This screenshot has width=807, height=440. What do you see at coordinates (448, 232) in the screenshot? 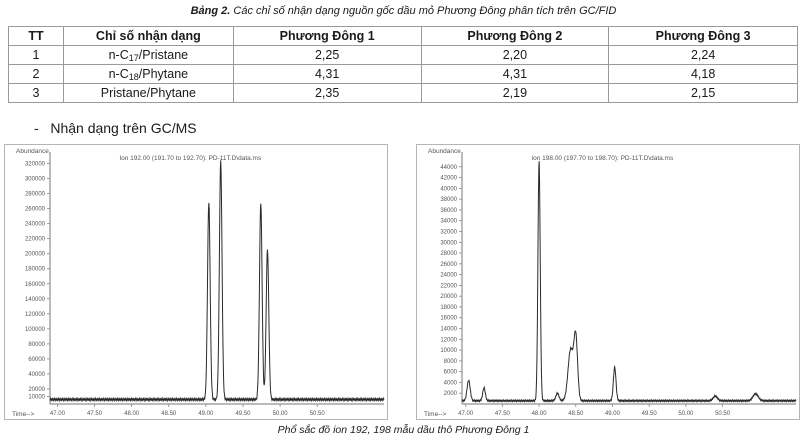
I see `y-tick-label: 32000` at bounding box center [448, 232].